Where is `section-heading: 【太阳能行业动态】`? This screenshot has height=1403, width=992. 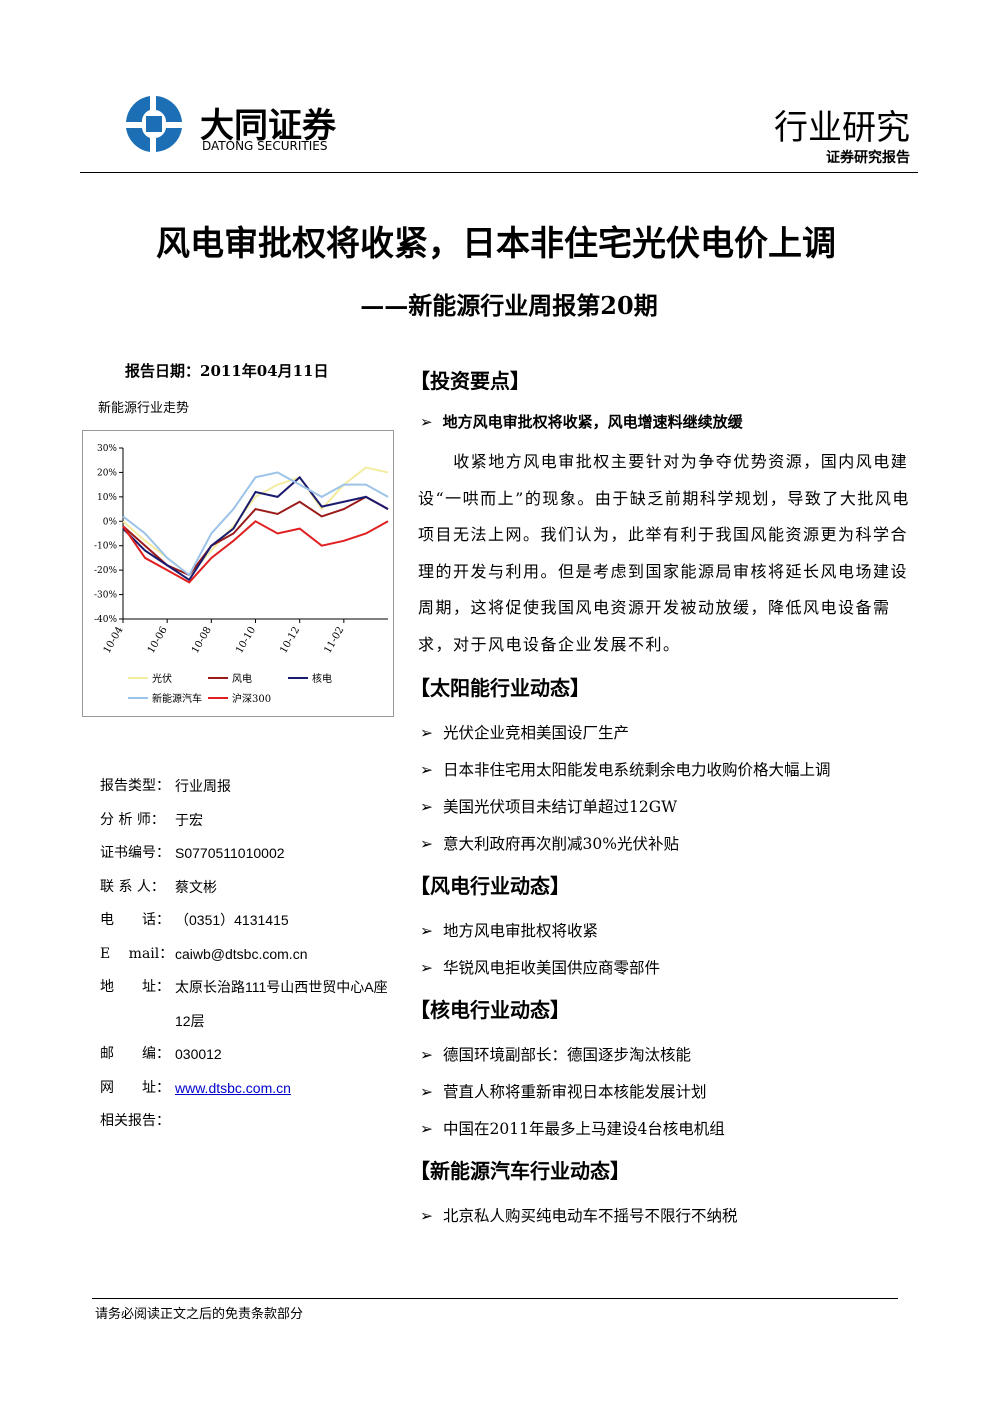
section-heading: 【太阳能行业动态】 is located at coordinates (500, 688).